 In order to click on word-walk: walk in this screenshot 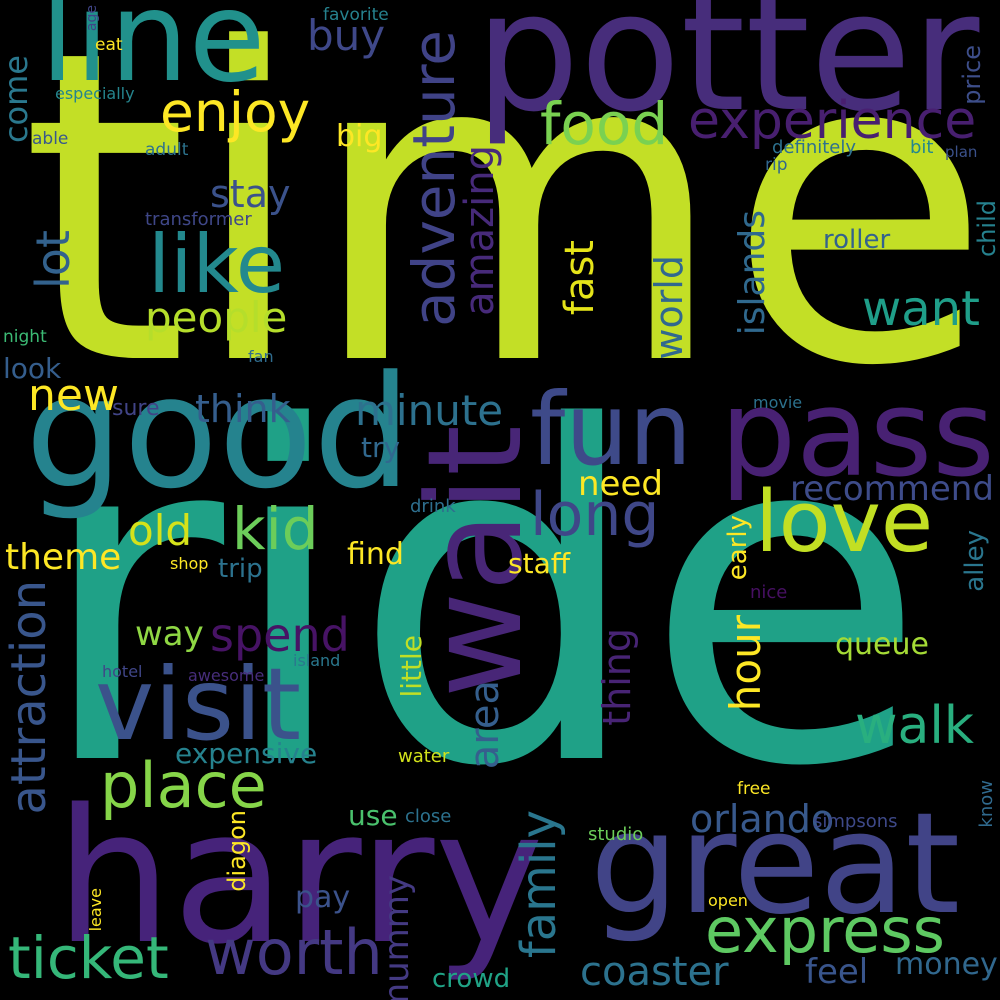, I will do `click(914, 726)`.